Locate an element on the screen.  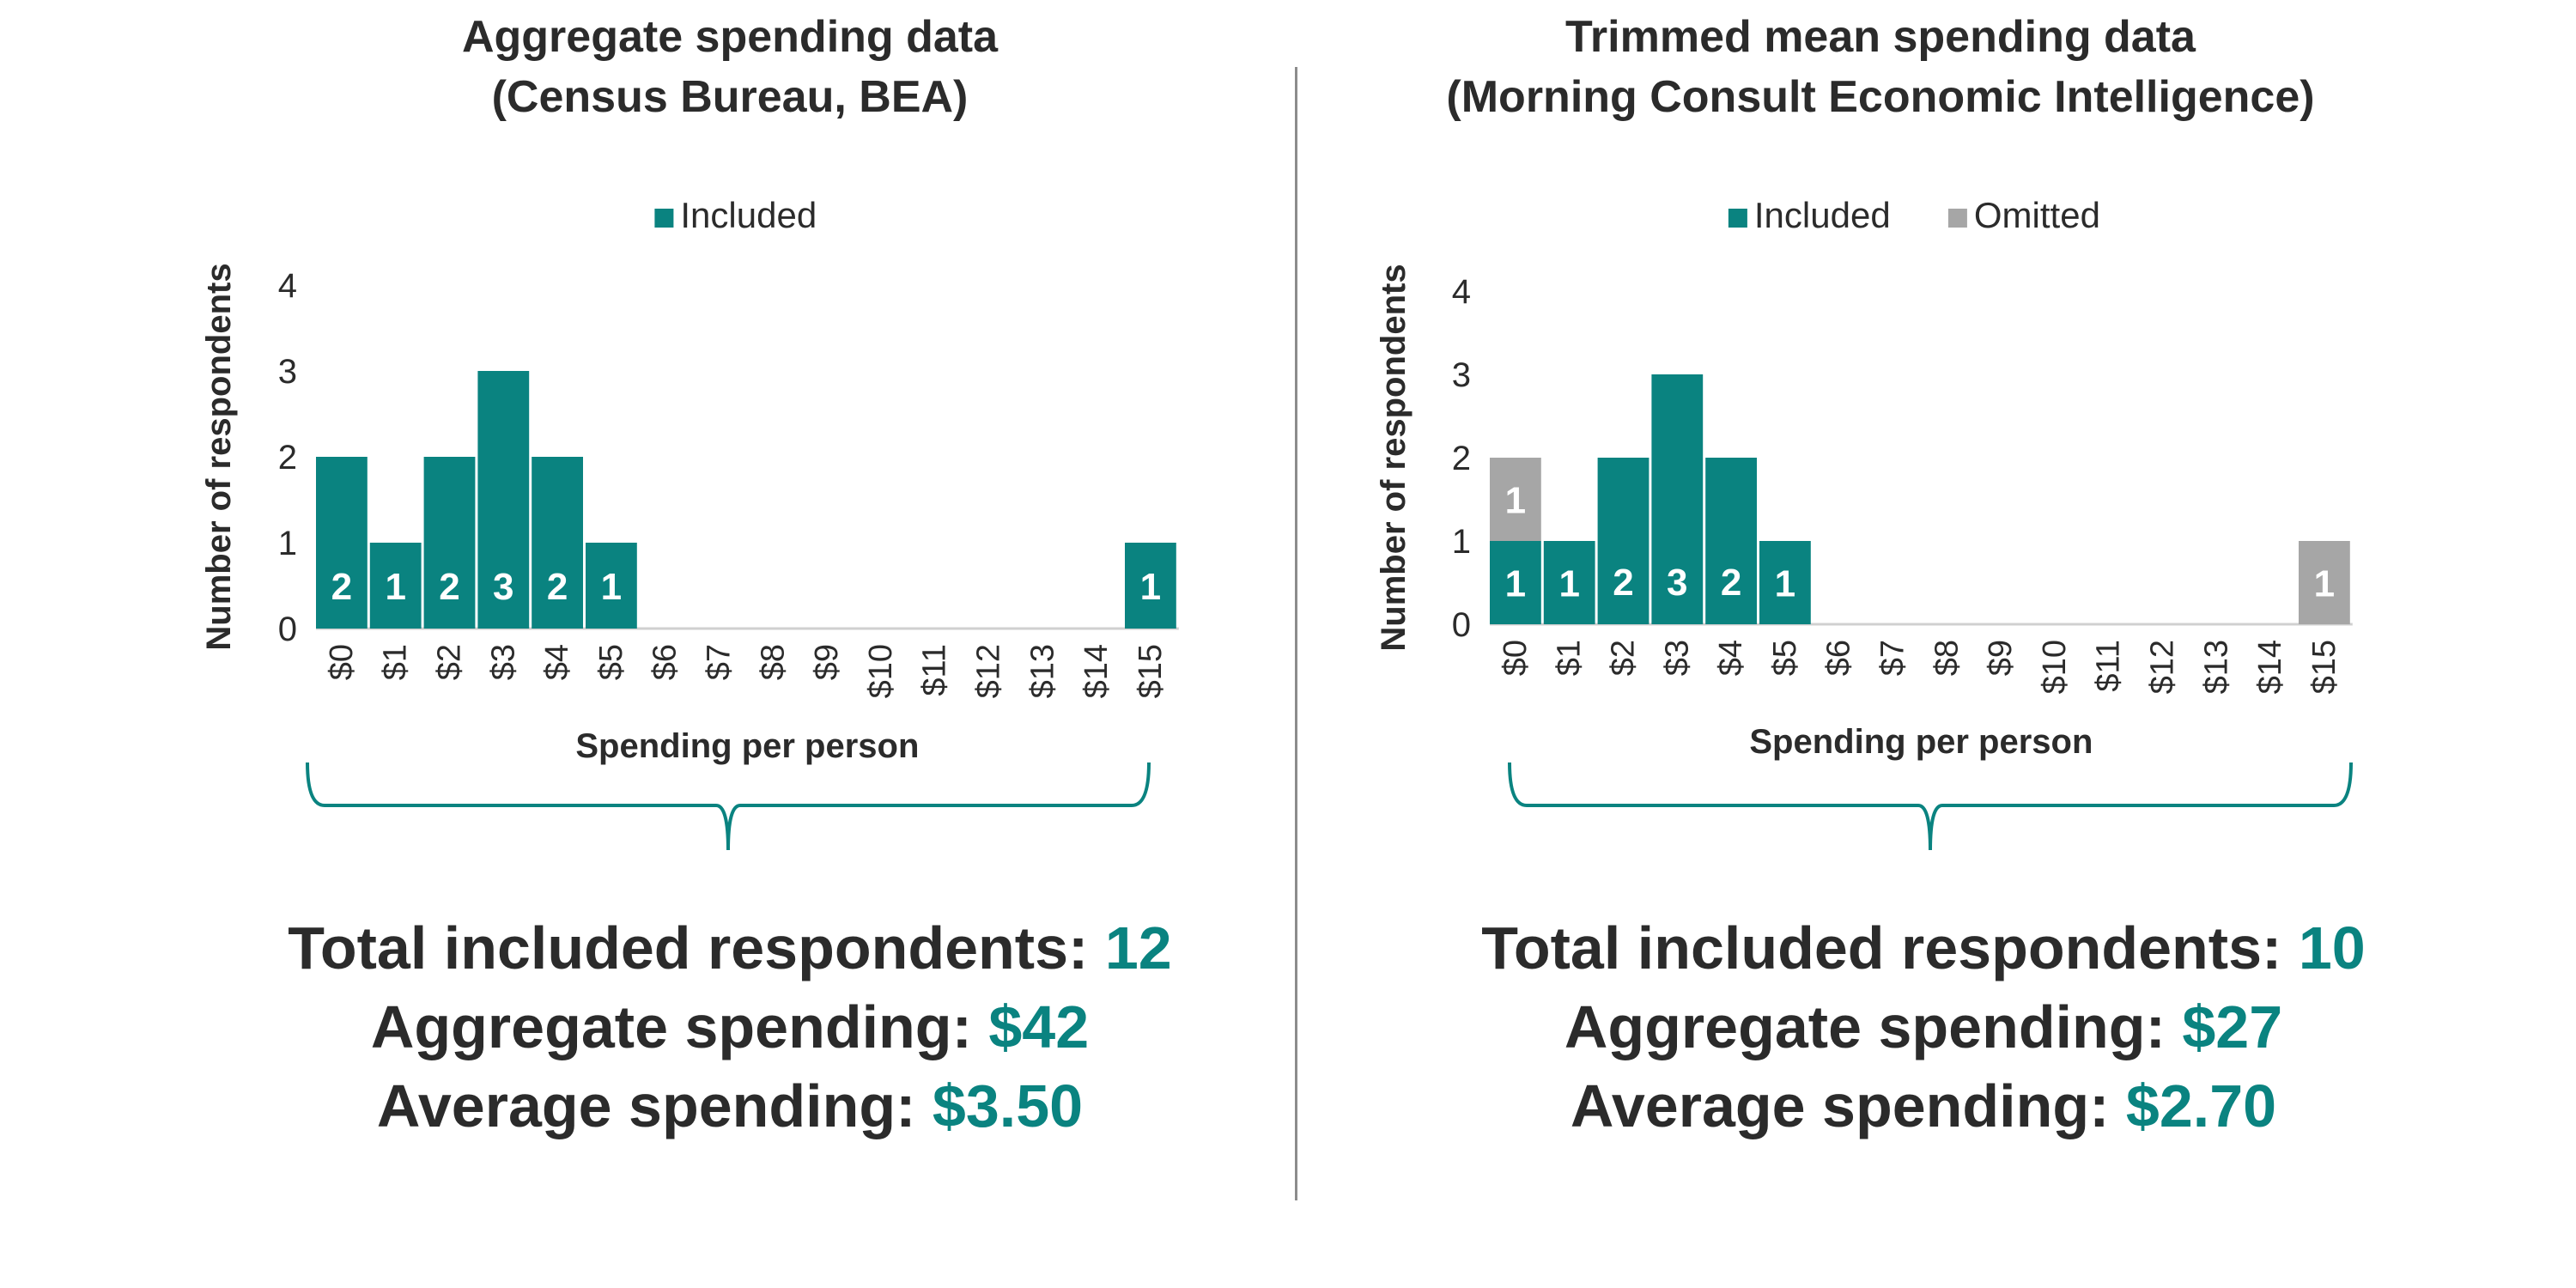
left-x-tick-label: $2 is located at coordinates (450, 662).